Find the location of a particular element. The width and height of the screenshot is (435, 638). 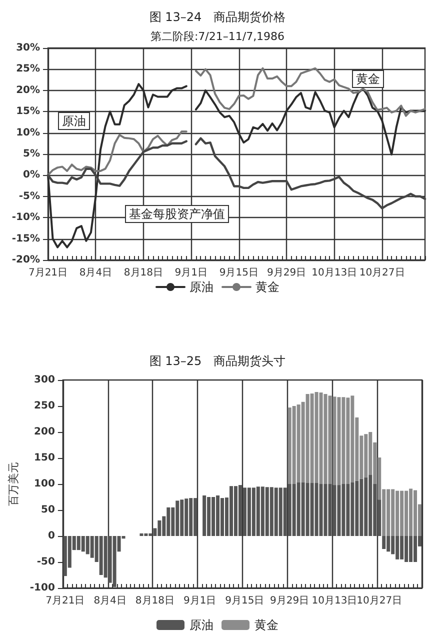

y-tick-label: -10% is located at coordinates (26, 218).